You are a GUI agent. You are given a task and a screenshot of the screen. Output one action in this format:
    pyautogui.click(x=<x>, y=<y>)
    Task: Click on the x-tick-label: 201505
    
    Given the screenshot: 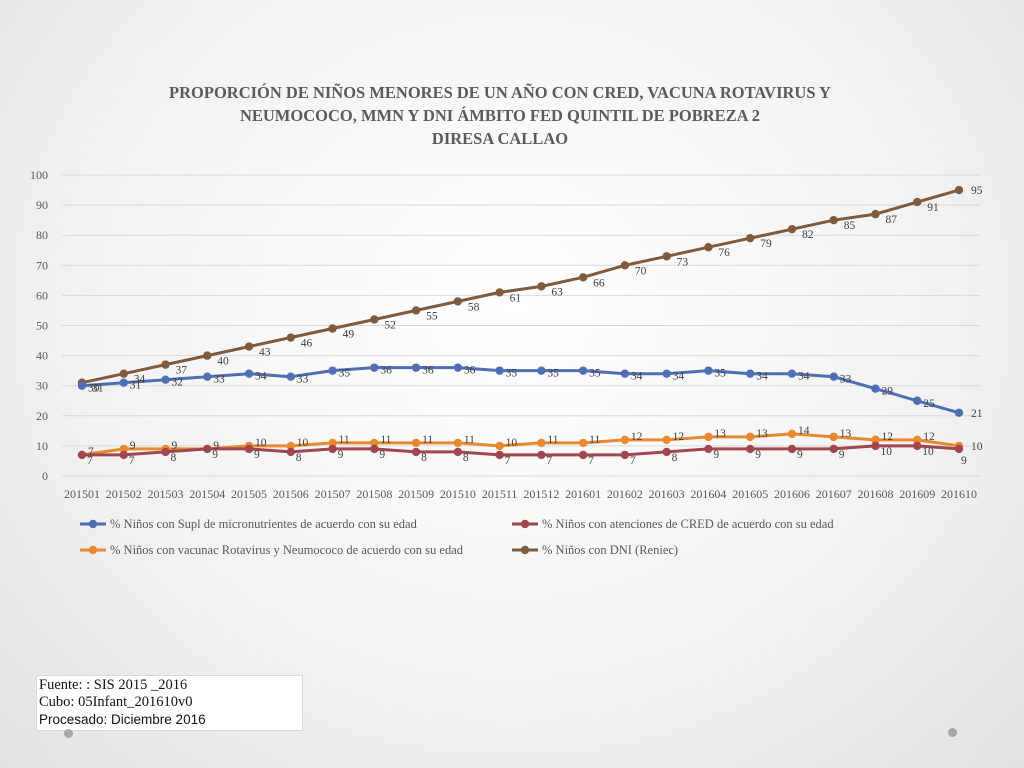 What is the action you would take?
    pyautogui.click(x=249, y=494)
    